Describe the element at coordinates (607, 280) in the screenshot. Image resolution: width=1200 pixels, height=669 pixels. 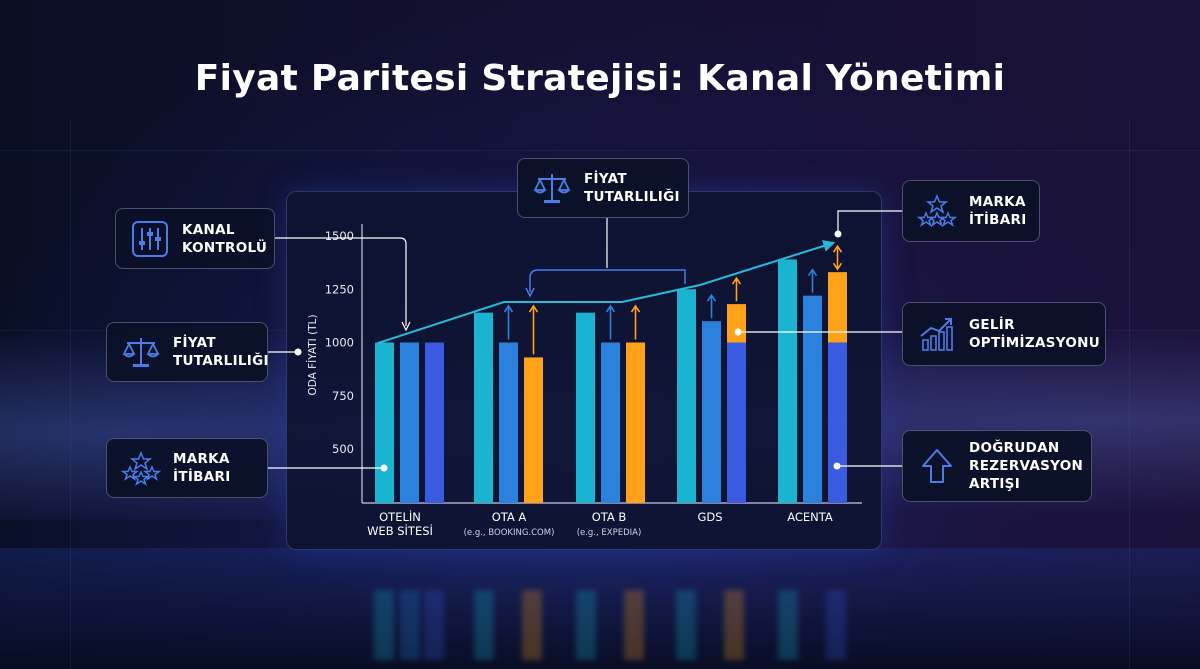
I see `bracket-line` at that location.